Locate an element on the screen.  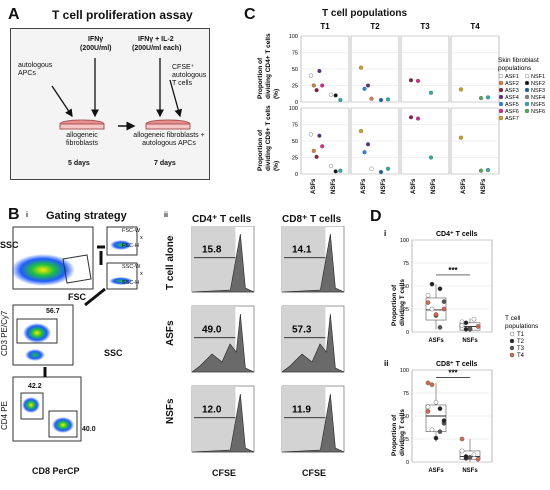
ylabel-line: Proportion of is located at coordinates (394, 305).